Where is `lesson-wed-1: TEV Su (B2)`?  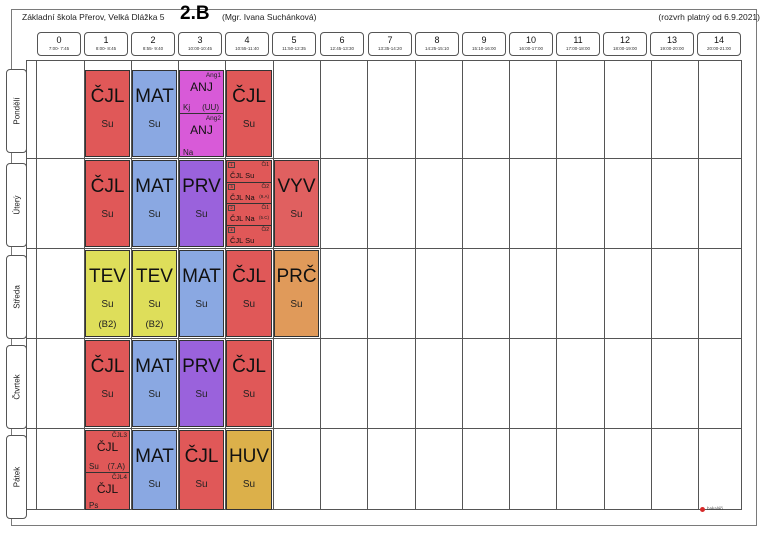 lesson-wed-1: TEV Su (B2) is located at coordinates (107, 293).